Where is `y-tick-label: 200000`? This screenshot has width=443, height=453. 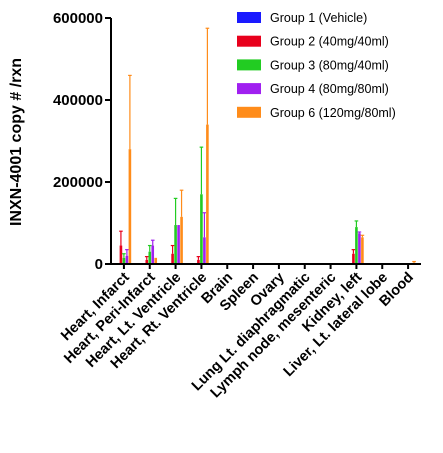
y-tick-label: 200000 is located at coordinates (78, 182).